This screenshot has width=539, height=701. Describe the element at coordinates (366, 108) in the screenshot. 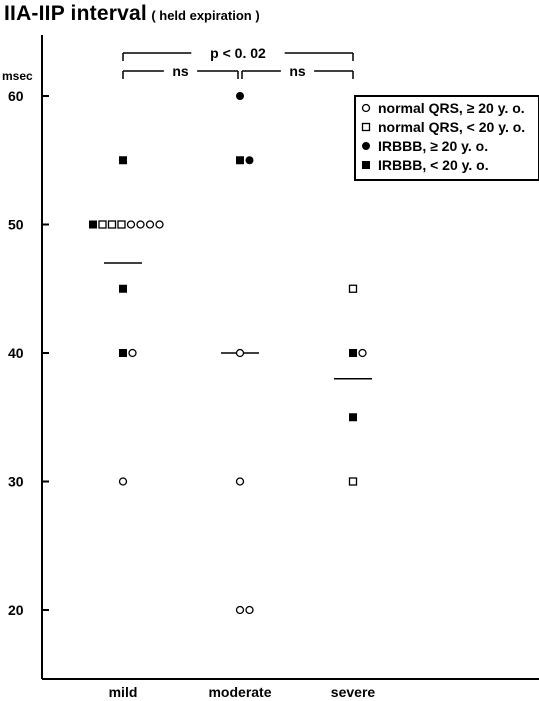

I see `legend-marker-open-circle` at that location.